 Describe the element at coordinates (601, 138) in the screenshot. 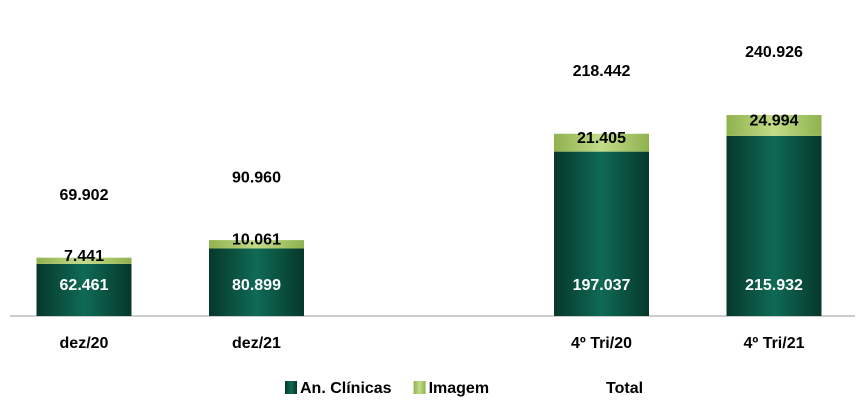

I see `value-label: 21.405` at that location.